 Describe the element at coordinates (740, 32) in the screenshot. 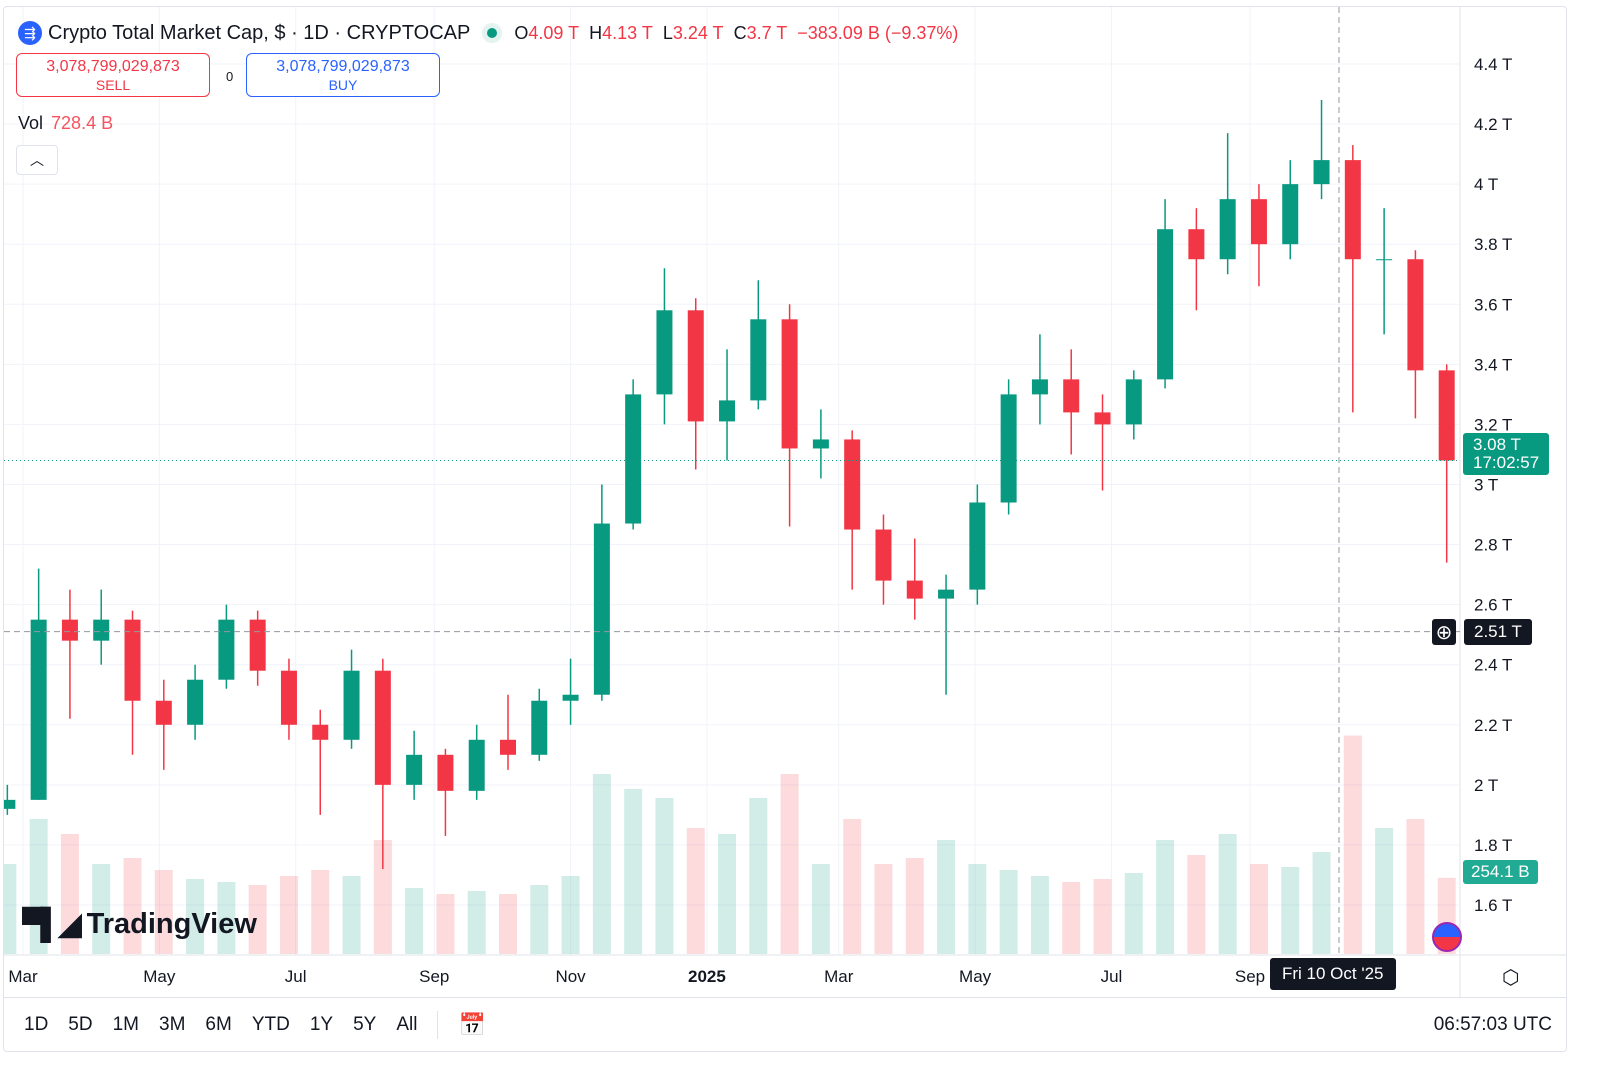

I see `close-label: C` at that location.